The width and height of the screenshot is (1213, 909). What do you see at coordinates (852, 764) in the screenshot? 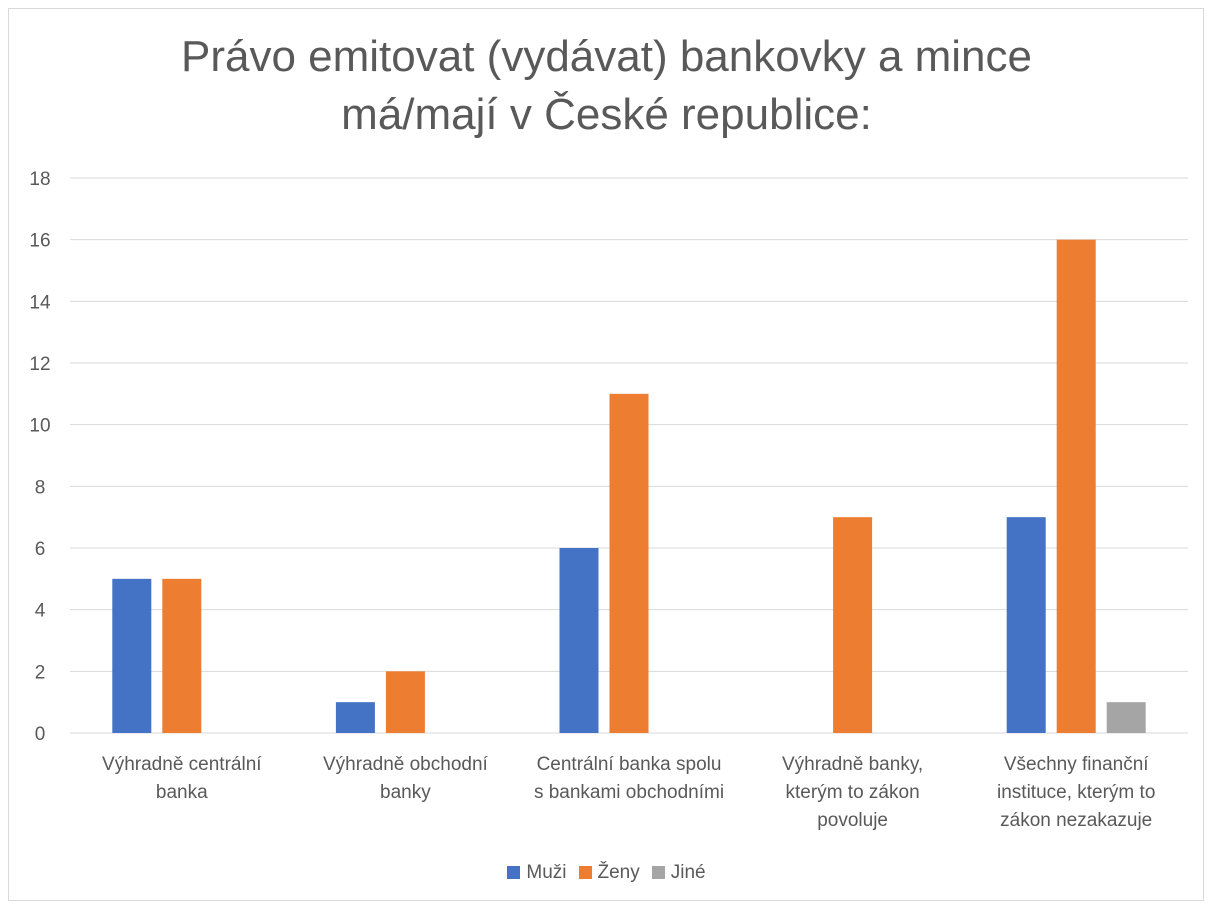
I see `x-category-label: Výhradně banky,` at bounding box center [852, 764].